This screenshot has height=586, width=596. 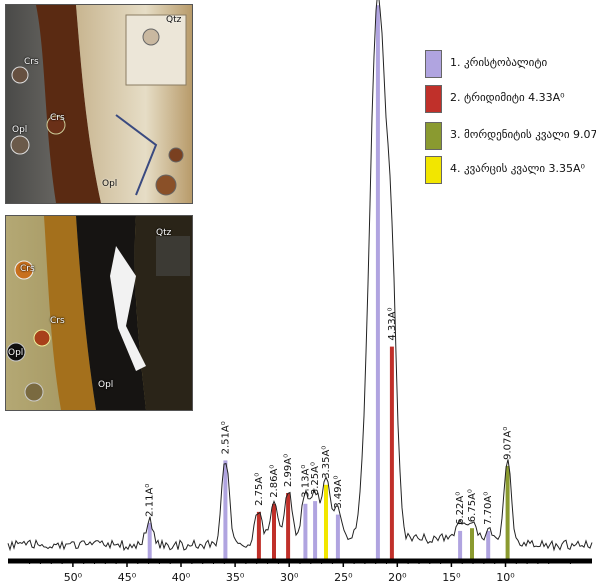 I want to click on legend-item-quartz: 4. კვარცის კვალი 3.35A⁰, so click(x=510, y=171).